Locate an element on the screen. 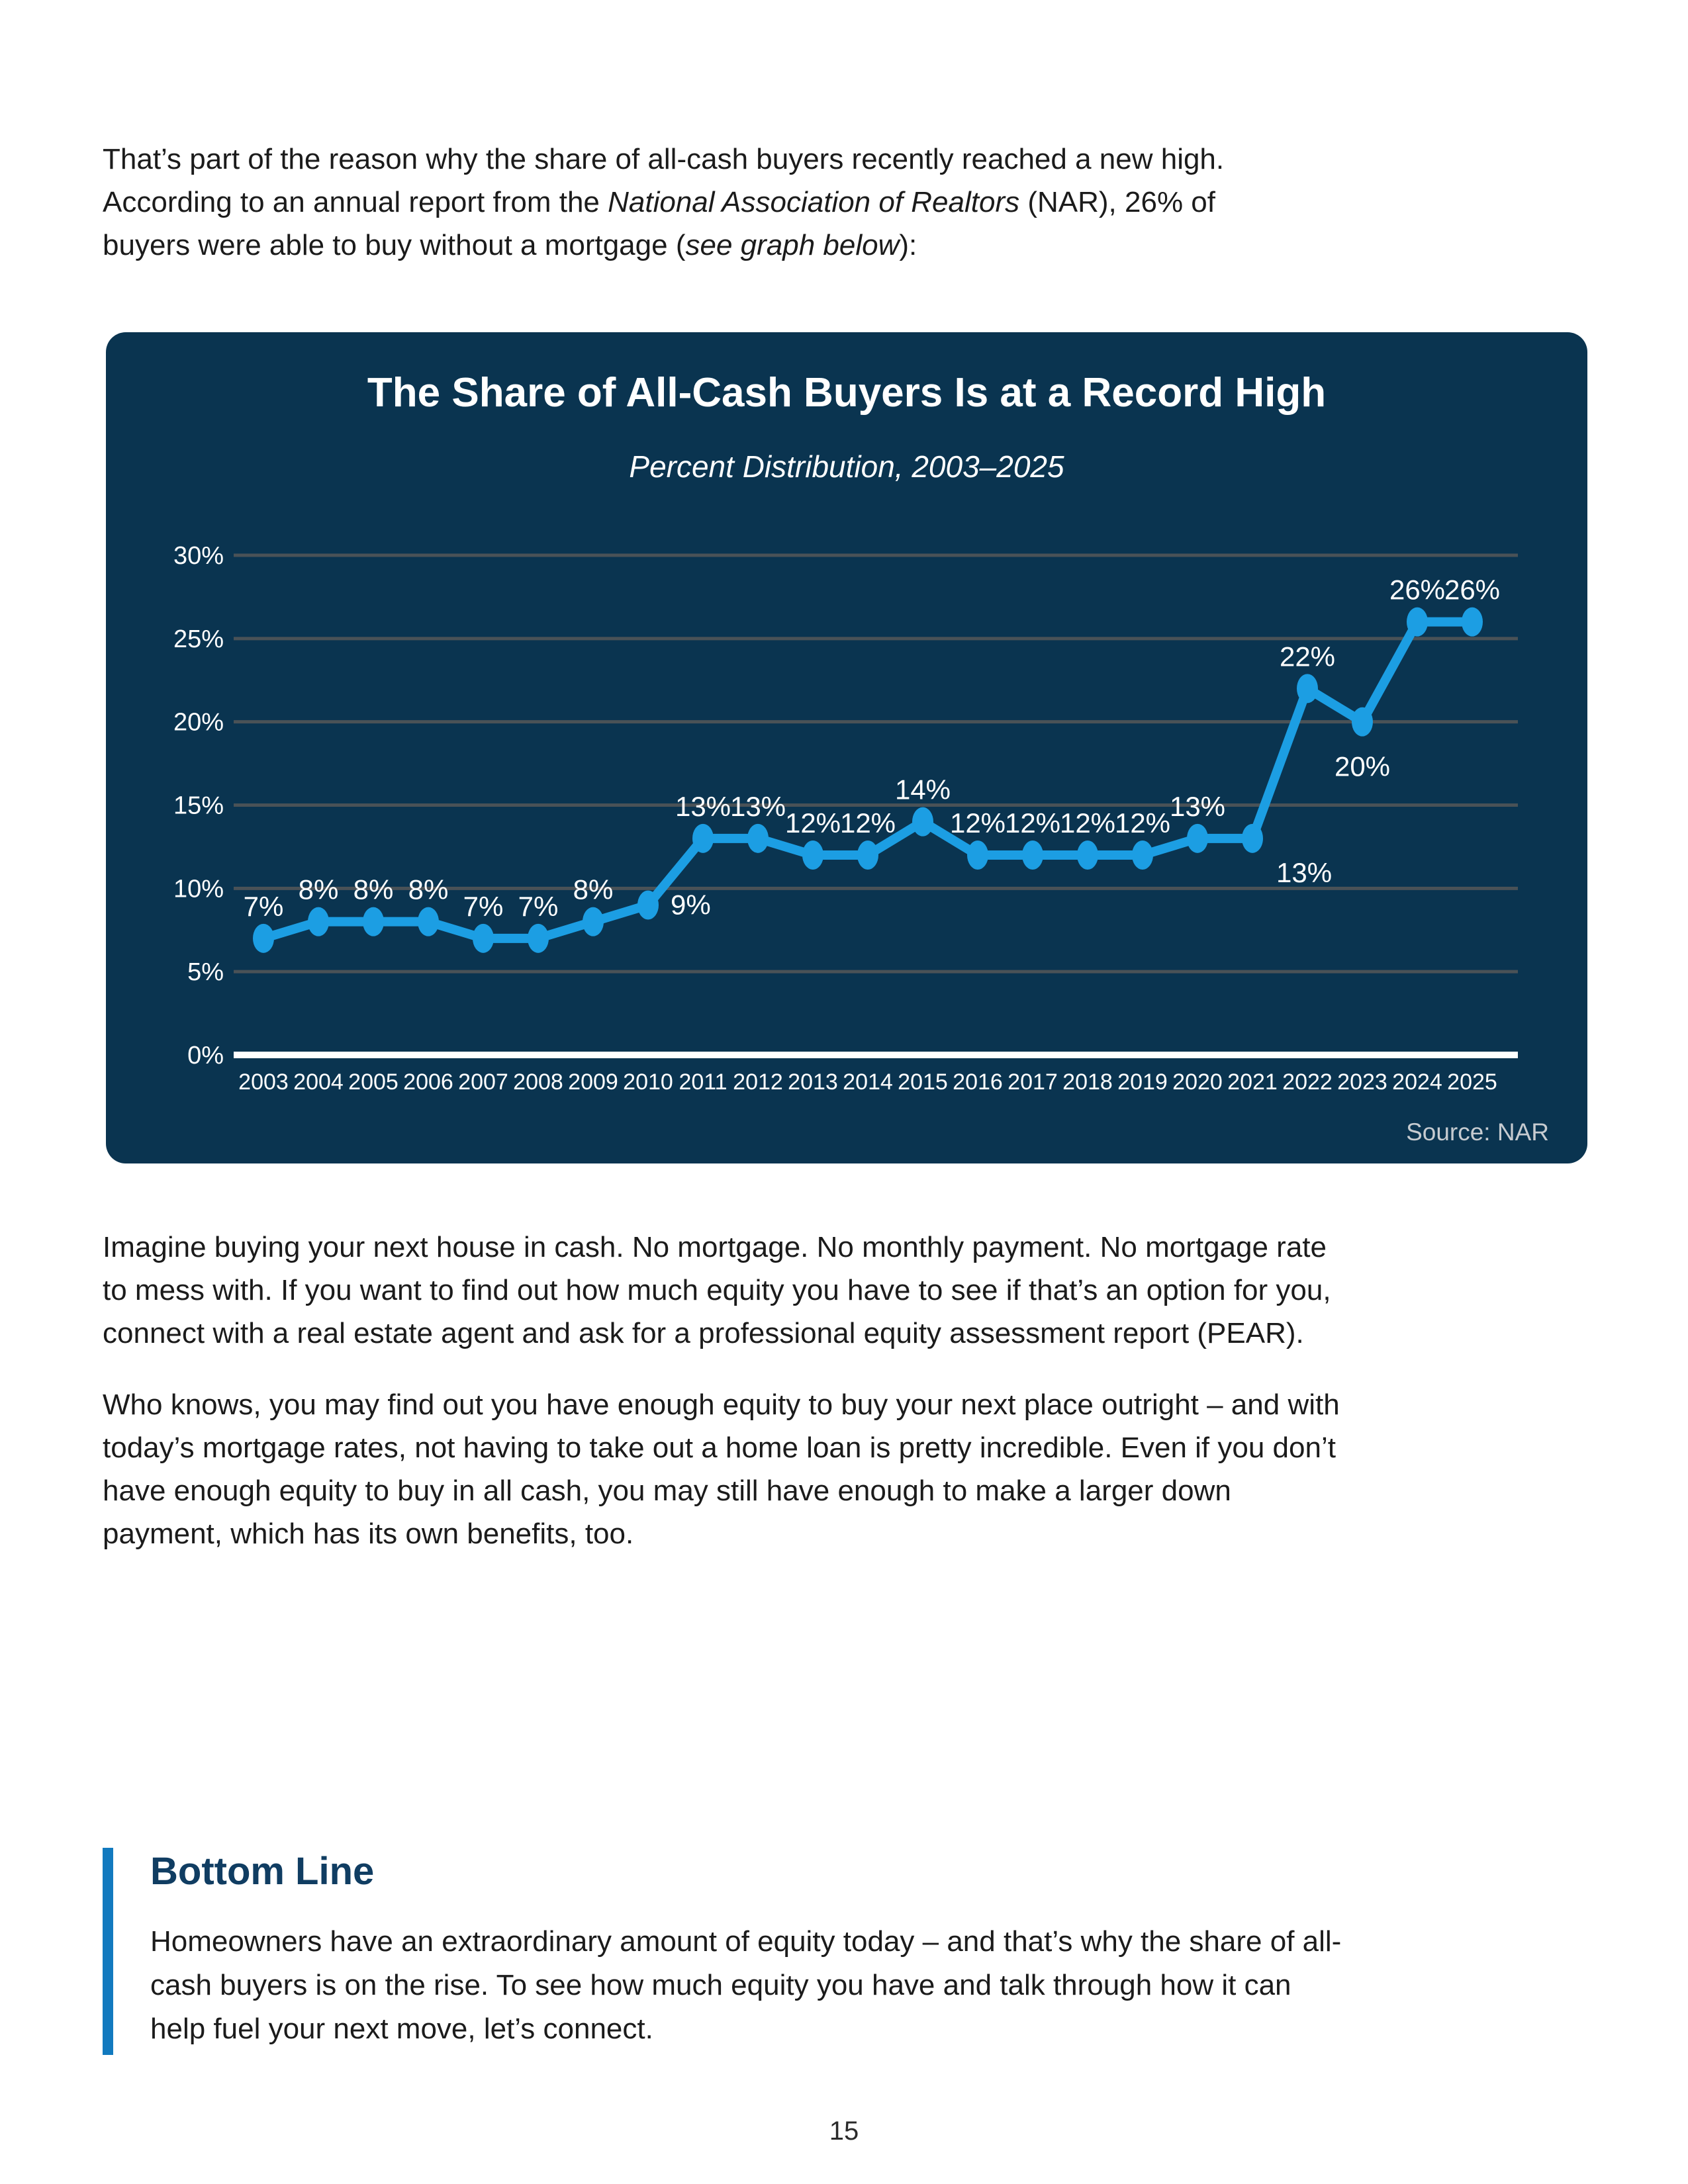 This screenshot has width=1688, height=2184. text-segment: National Association of Realtors is located at coordinates (814, 202).